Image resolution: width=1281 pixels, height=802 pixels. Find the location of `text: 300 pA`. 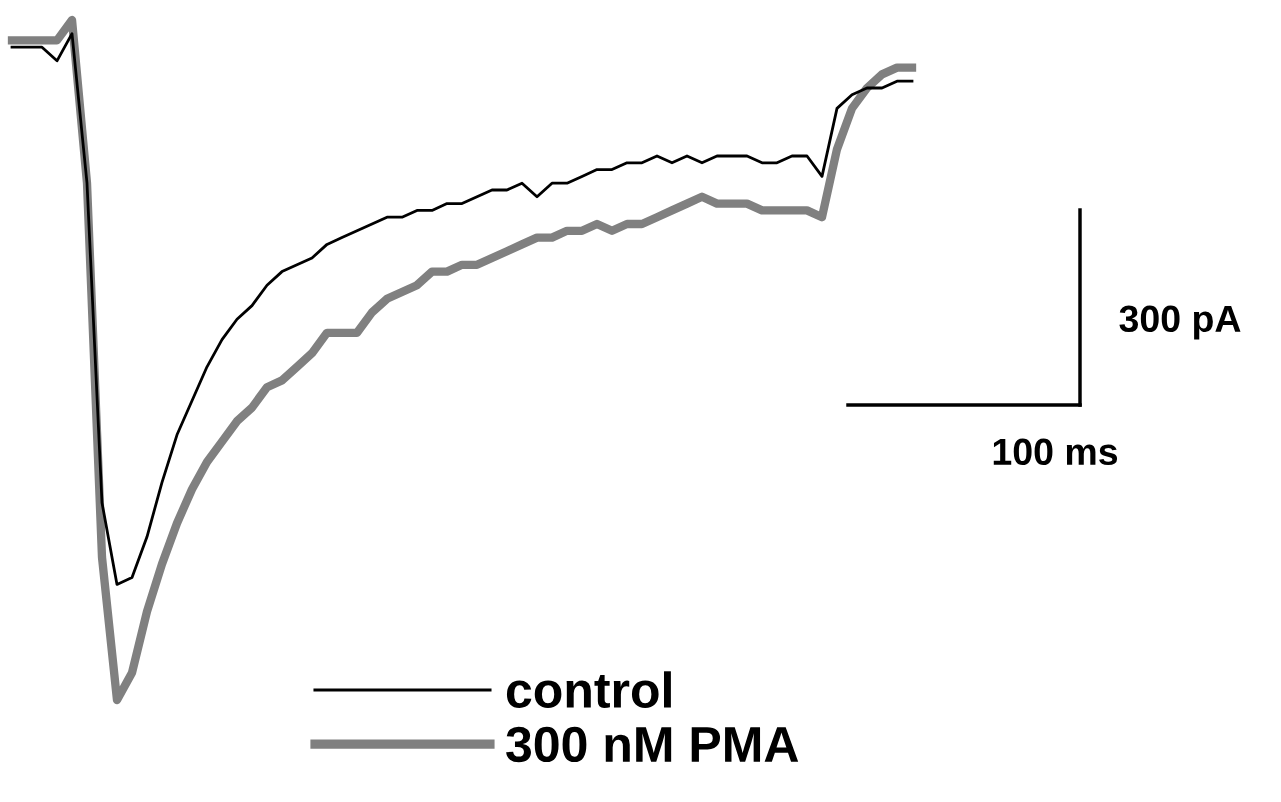

text: 300 pA is located at coordinates (1180, 322).